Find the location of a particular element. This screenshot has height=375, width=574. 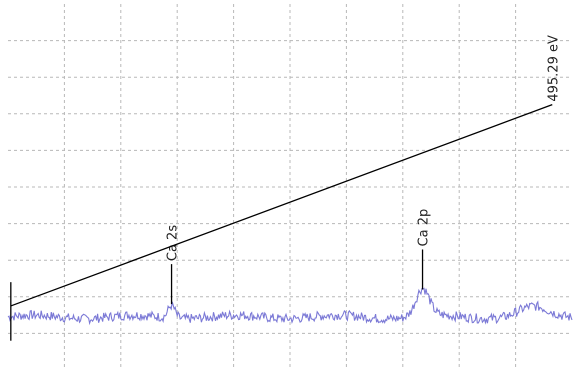

range-marker-label: 495.29 eV is located at coordinates (553, 68).